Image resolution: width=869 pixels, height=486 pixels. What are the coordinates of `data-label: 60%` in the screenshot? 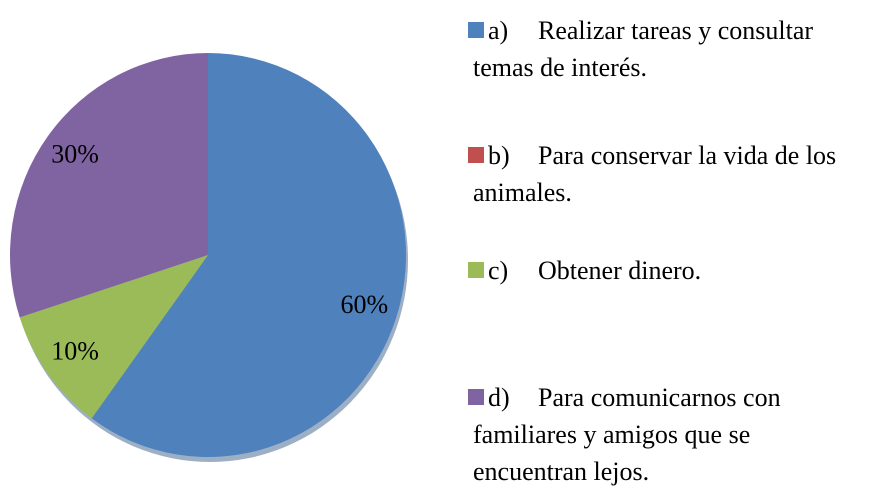 It's located at (364, 304).